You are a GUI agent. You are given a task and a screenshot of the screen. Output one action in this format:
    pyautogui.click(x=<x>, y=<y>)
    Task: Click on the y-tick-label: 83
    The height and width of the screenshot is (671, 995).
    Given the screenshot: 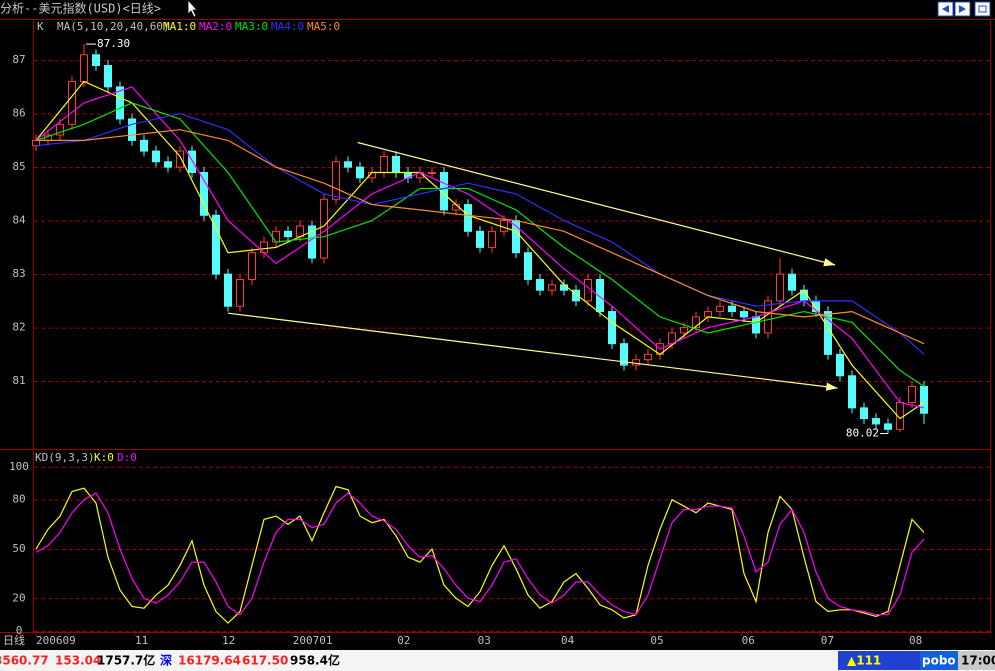 What is the action you would take?
    pyautogui.click(x=18, y=273)
    